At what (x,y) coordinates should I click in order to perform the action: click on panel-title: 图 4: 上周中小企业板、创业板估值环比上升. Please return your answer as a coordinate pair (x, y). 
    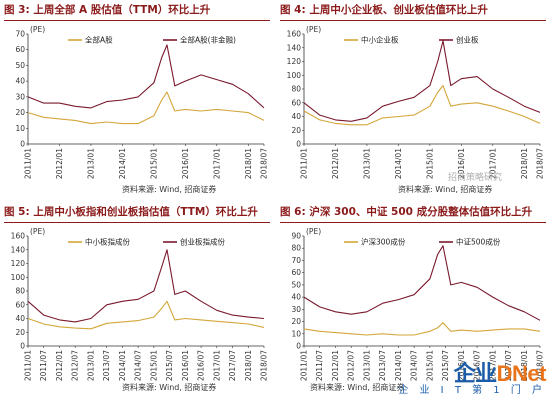
    Looking at the image, I should click on (384, 10).